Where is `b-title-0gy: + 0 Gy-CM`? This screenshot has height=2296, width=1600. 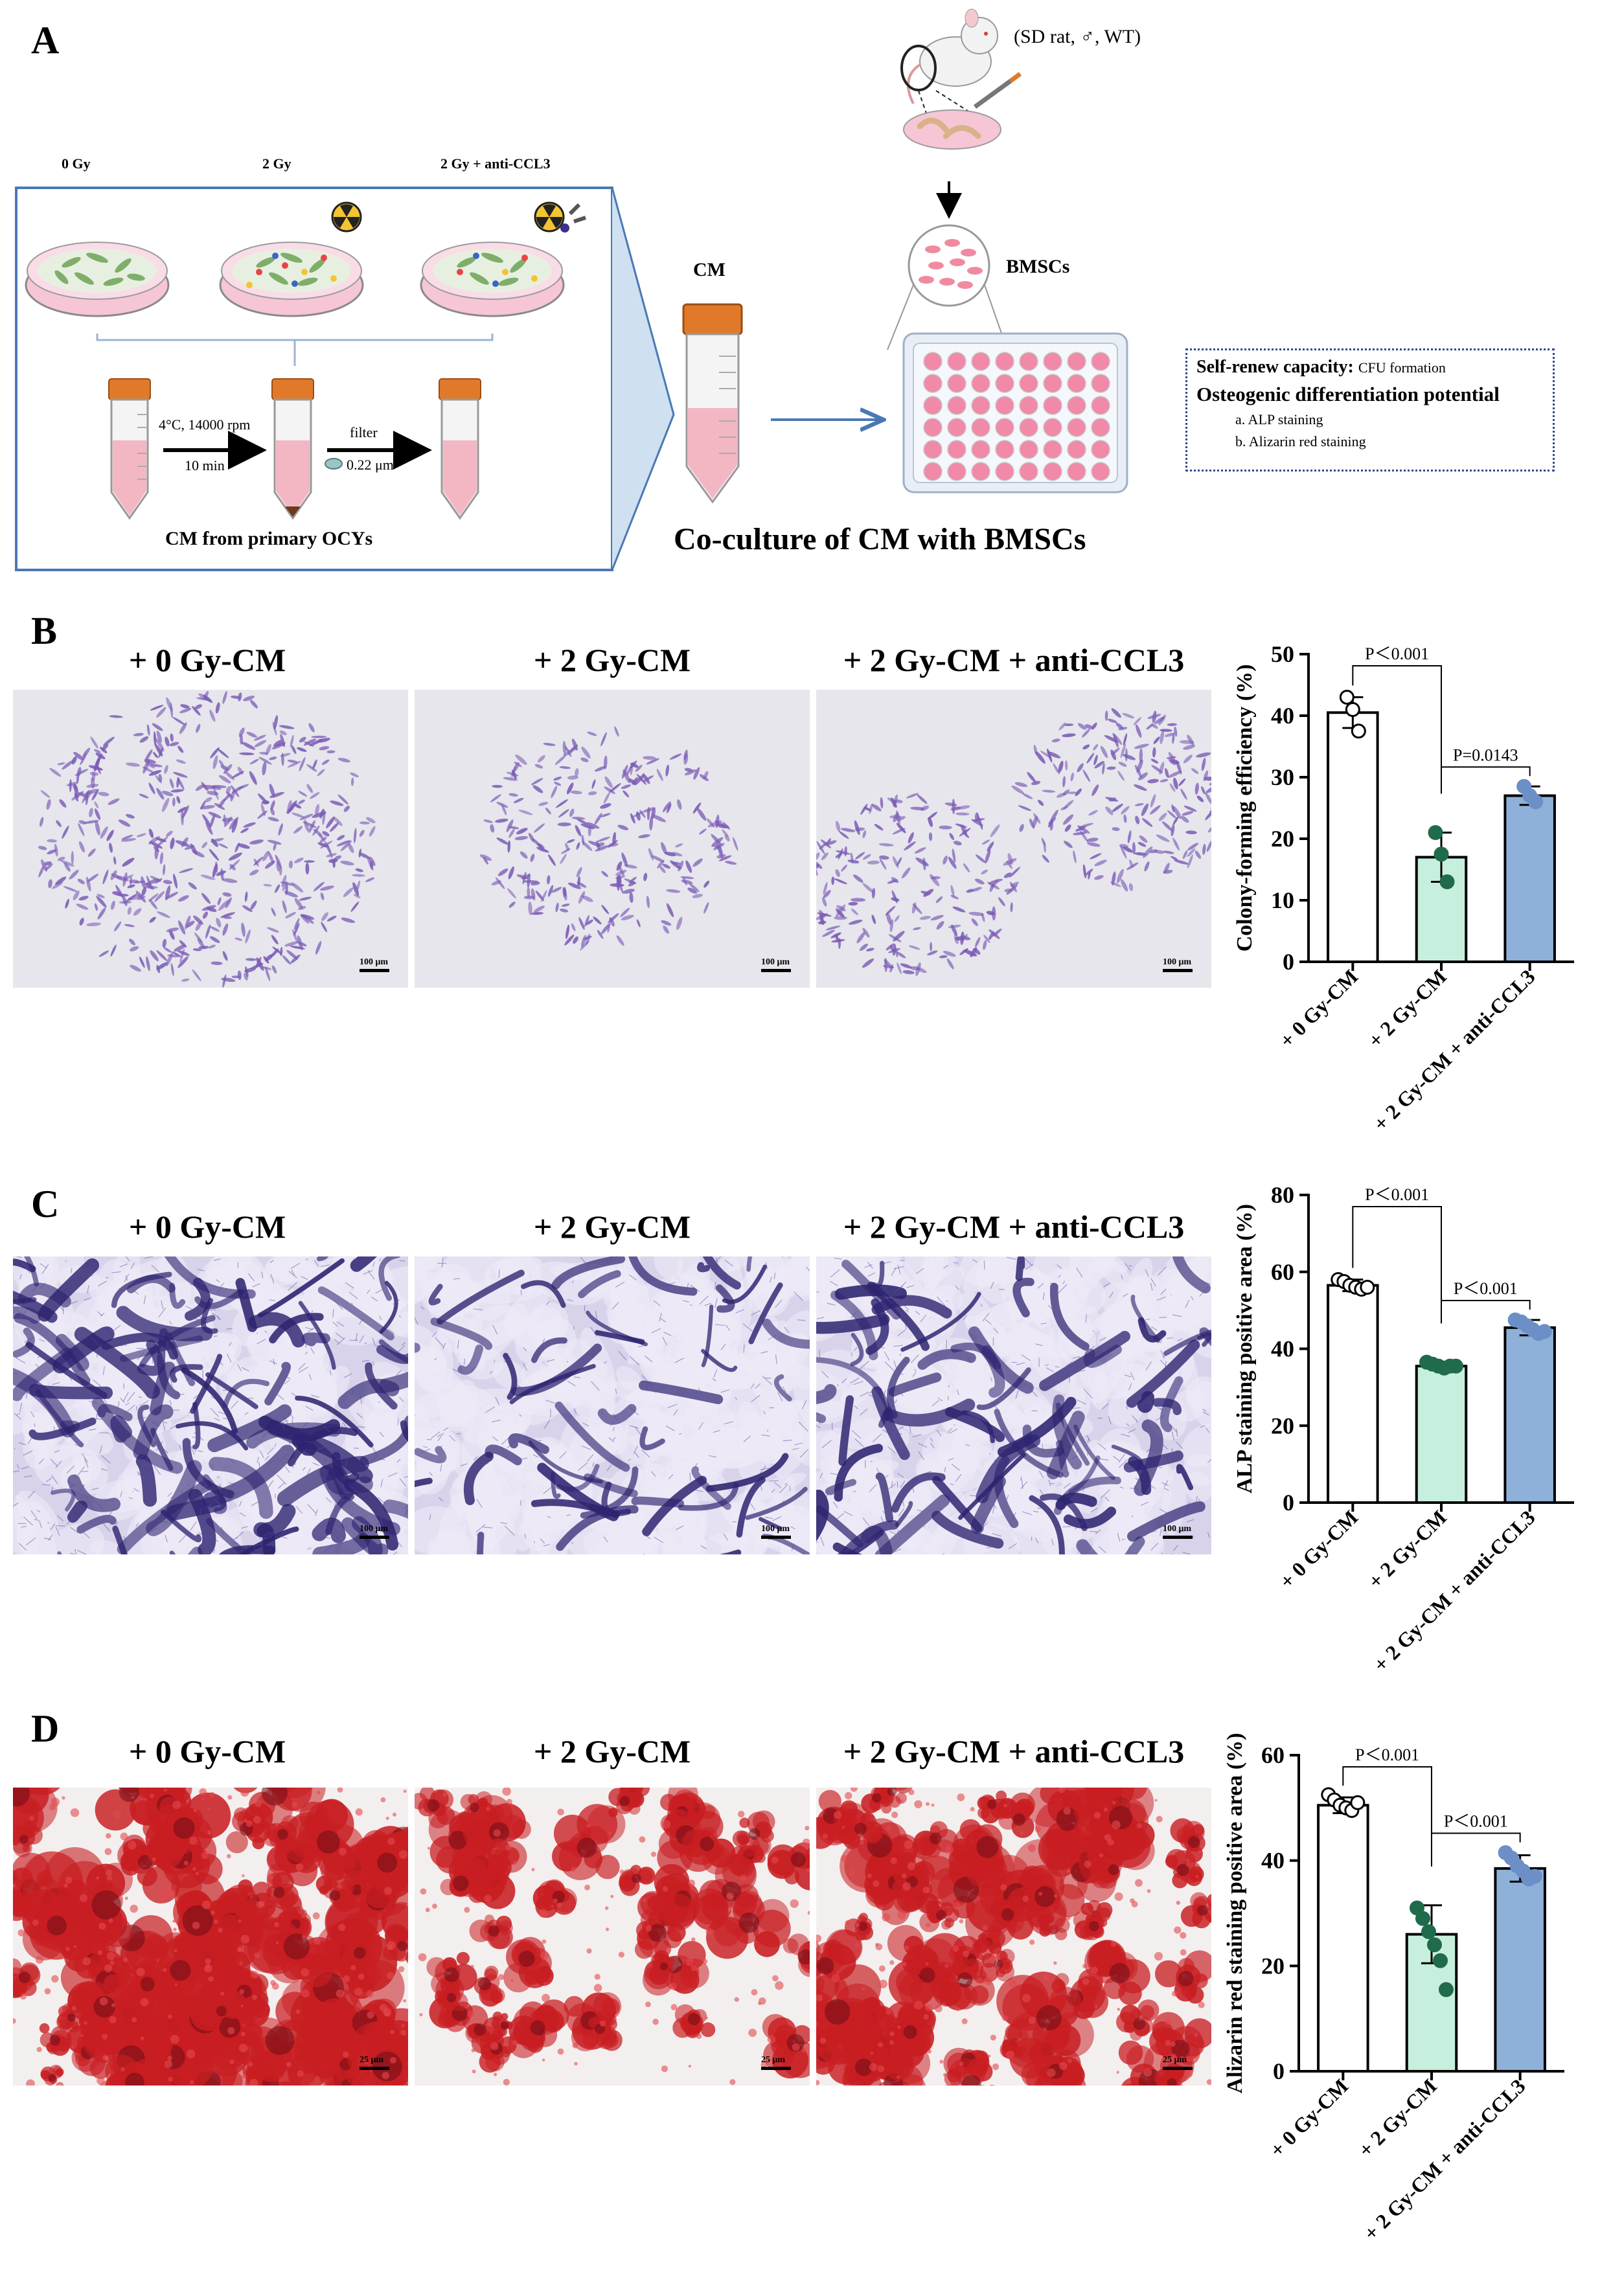 b-title-0gy: + 0 Gy-CM is located at coordinates (207, 660).